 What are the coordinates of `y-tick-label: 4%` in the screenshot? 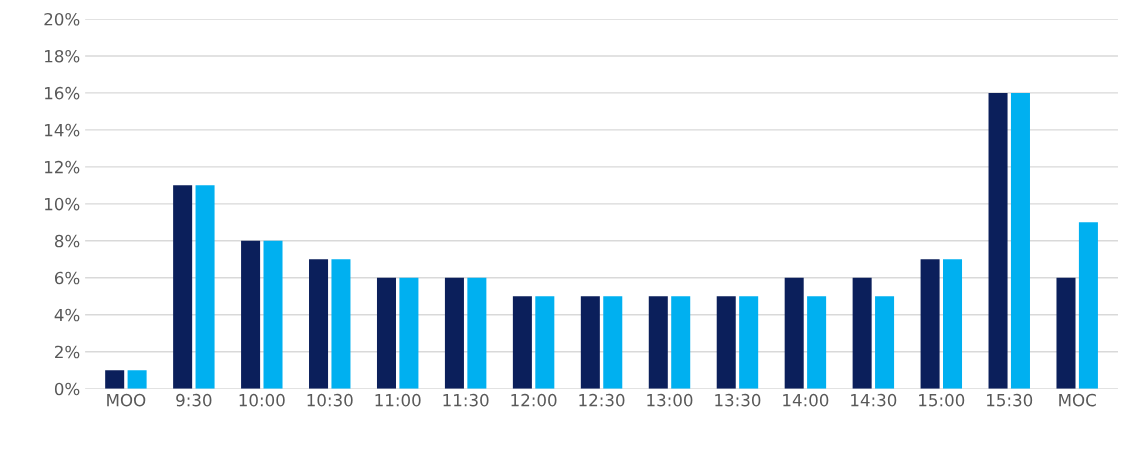 It's located at (67, 315).